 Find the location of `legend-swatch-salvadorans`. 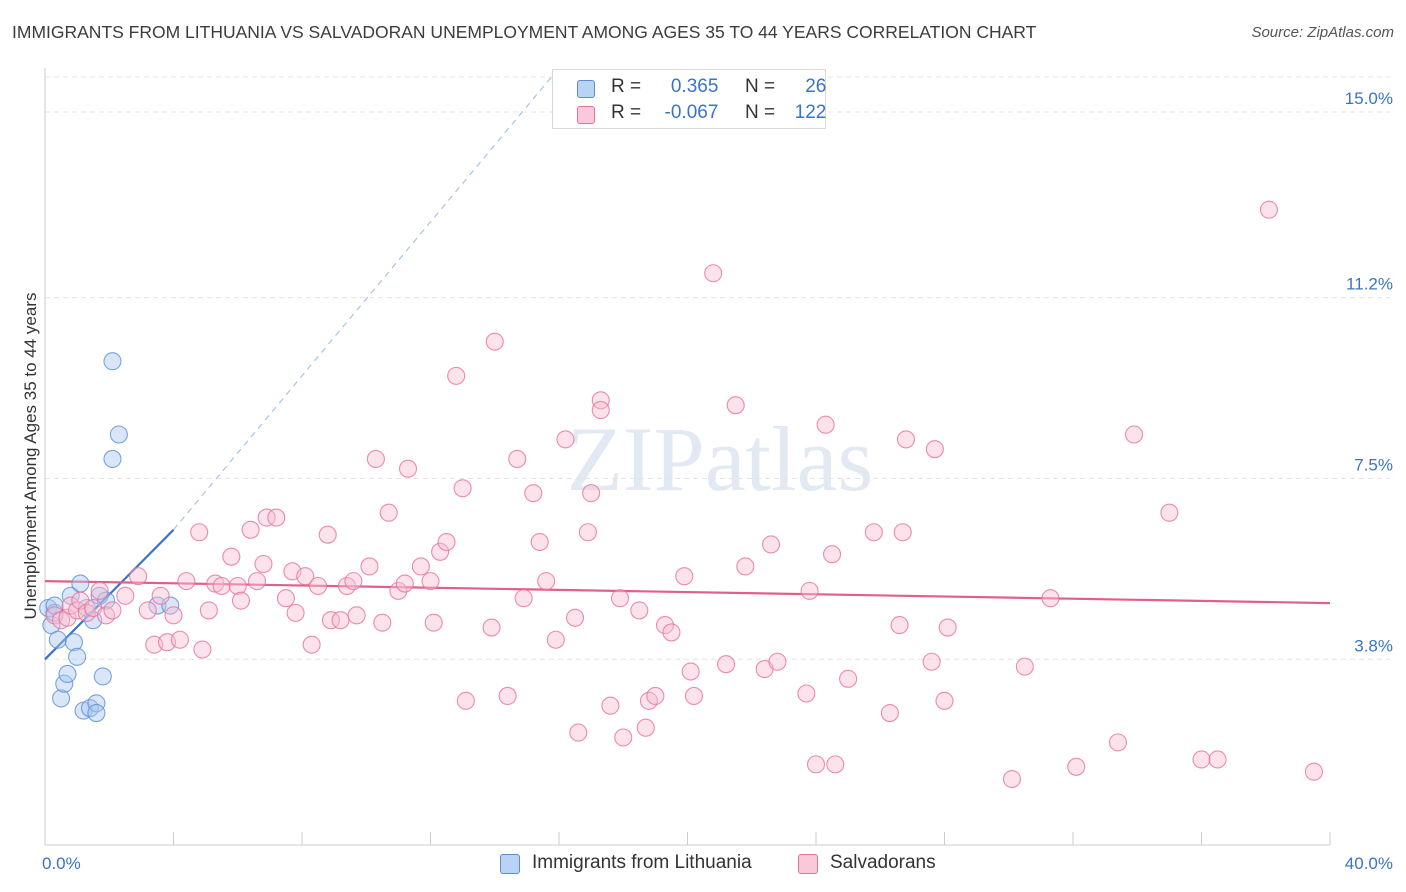

legend-swatch-salvadorans is located at coordinates (586, 115).